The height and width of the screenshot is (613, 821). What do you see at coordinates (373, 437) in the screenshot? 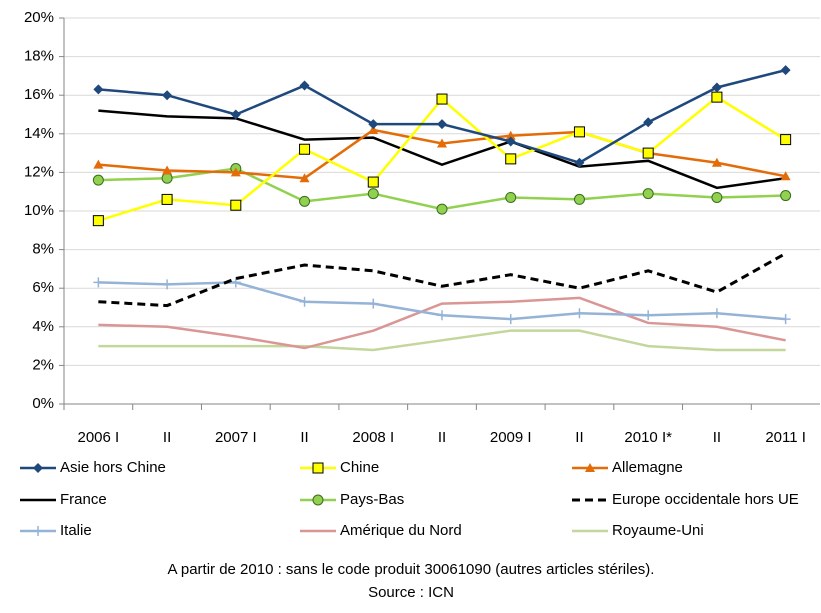
I see `x-tick-label: 2008 I` at bounding box center [373, 437].